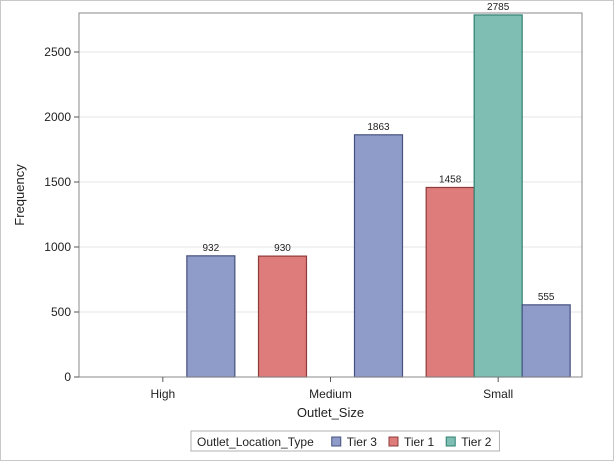 The height and width of the screenshot is (465, 614). I want to click on legend-entry-label: Tier 3, so click(362, 442).